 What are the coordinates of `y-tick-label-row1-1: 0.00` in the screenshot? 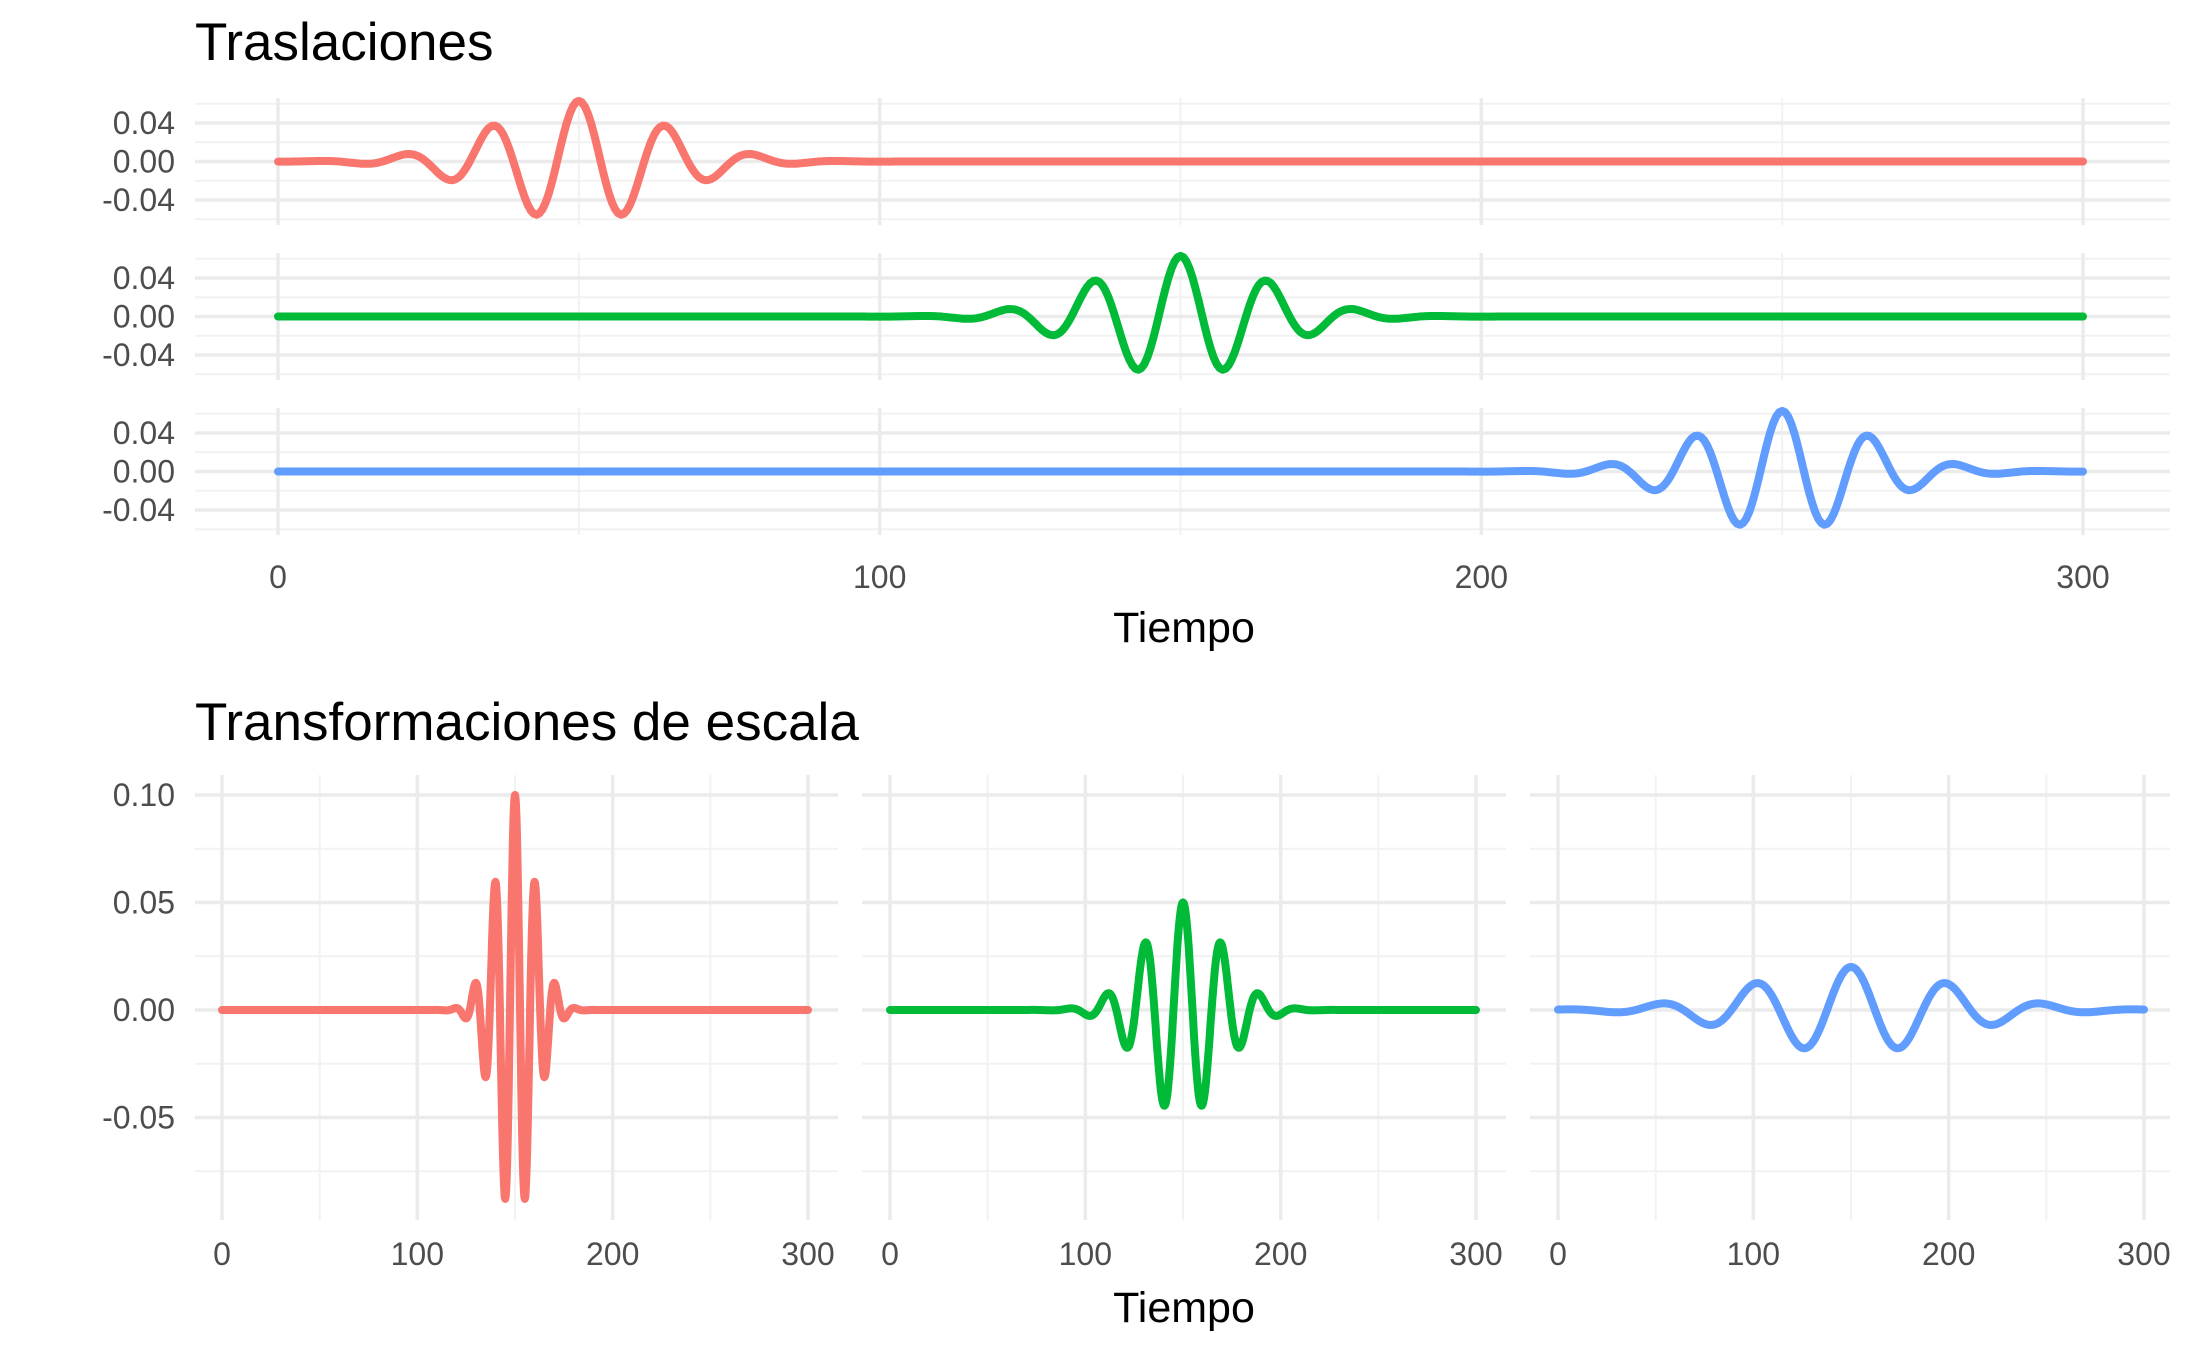 It's located at (144, 317).